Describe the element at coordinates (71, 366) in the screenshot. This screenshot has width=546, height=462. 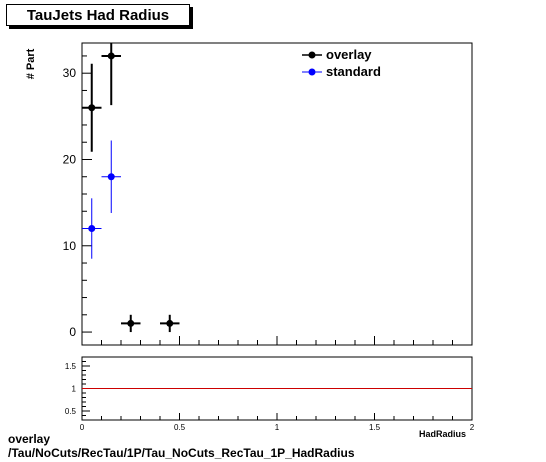
I see `ratio-y-tick-label: 1.5` at that location.